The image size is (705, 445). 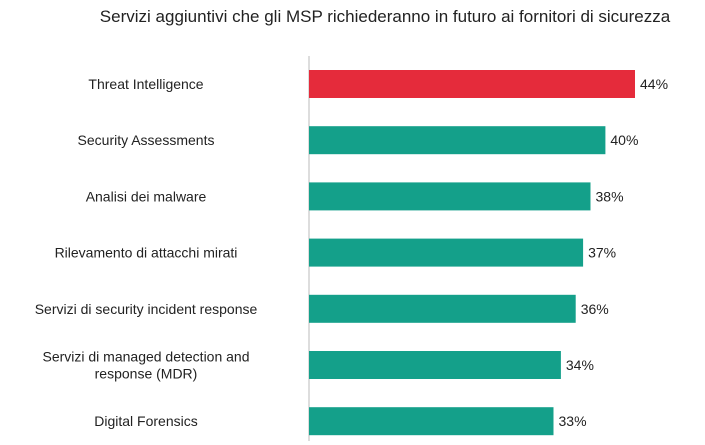 I want to click on category-label-3: Rilevamento di attacchi mirati, so click(x=146, y=253).